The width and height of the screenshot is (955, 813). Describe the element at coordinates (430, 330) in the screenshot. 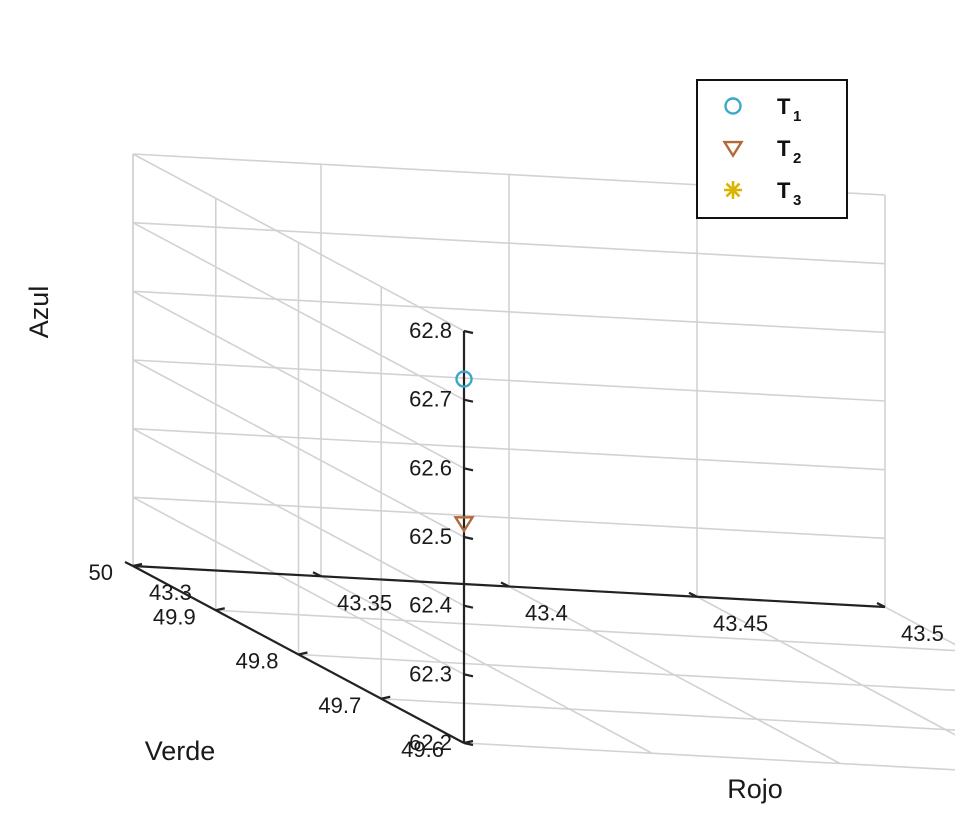

I see `z-tick-label: 62.8` at that location.